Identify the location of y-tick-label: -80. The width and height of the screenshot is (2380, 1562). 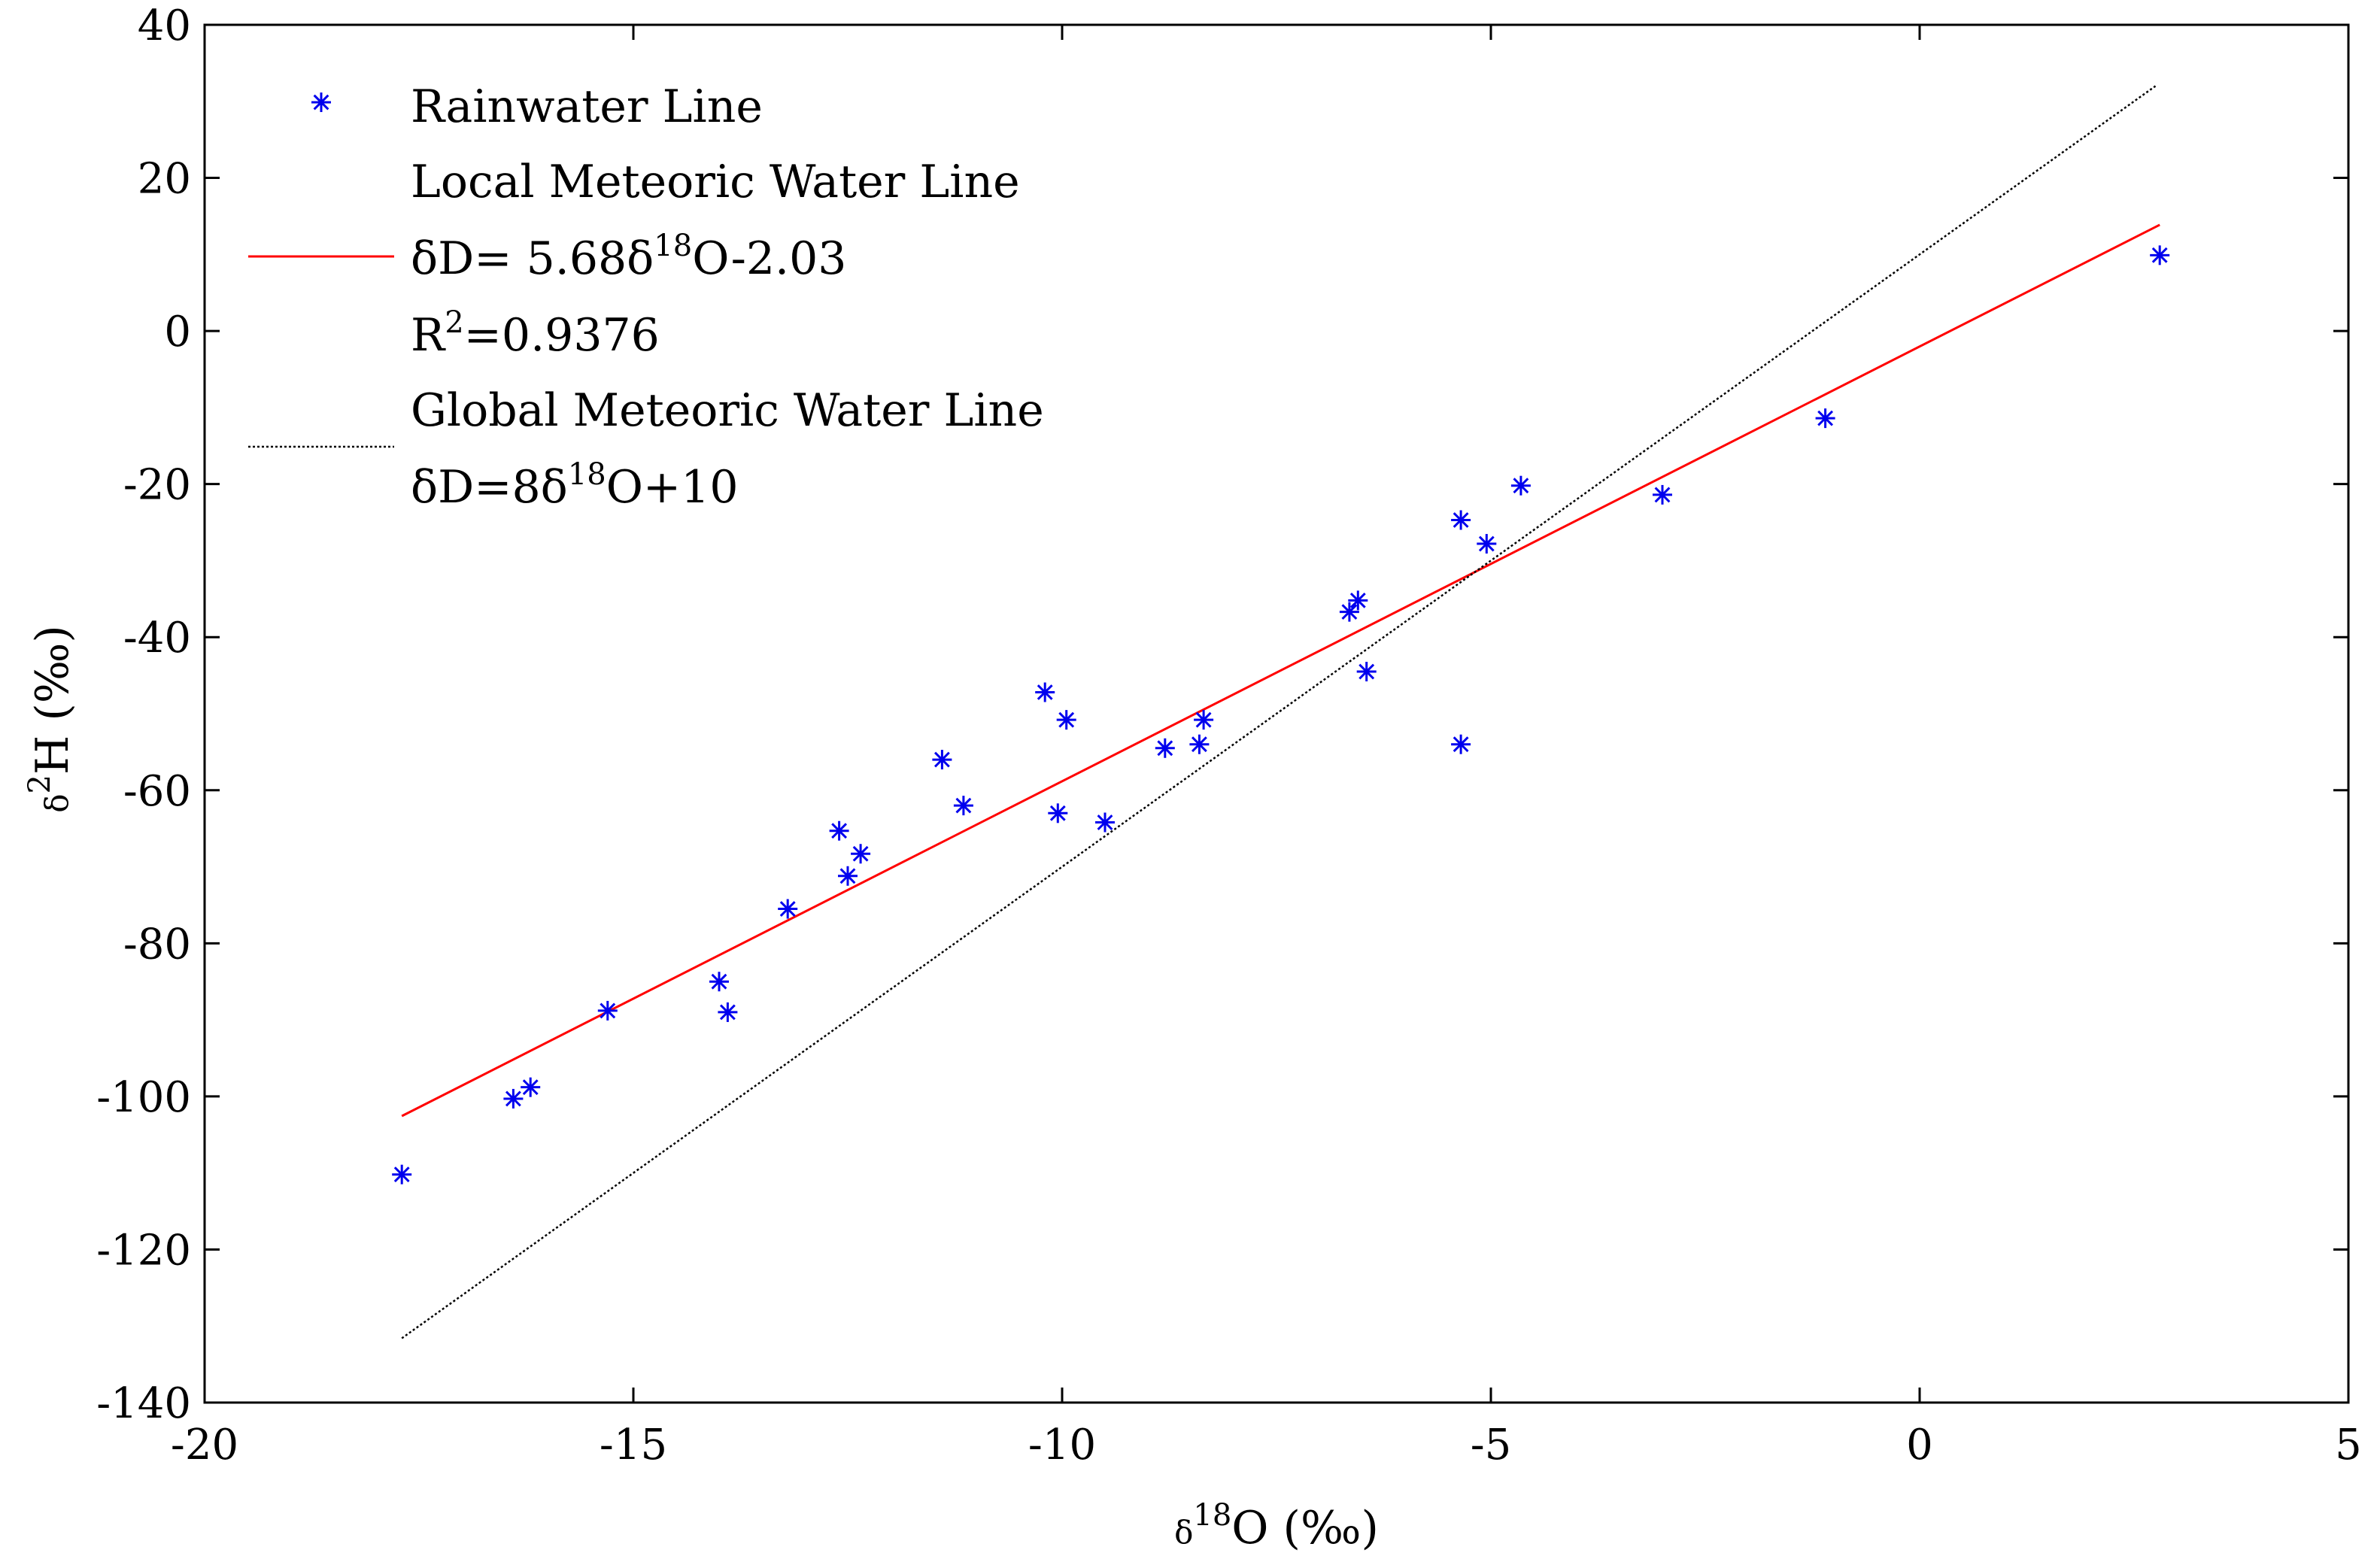
(157, 944).